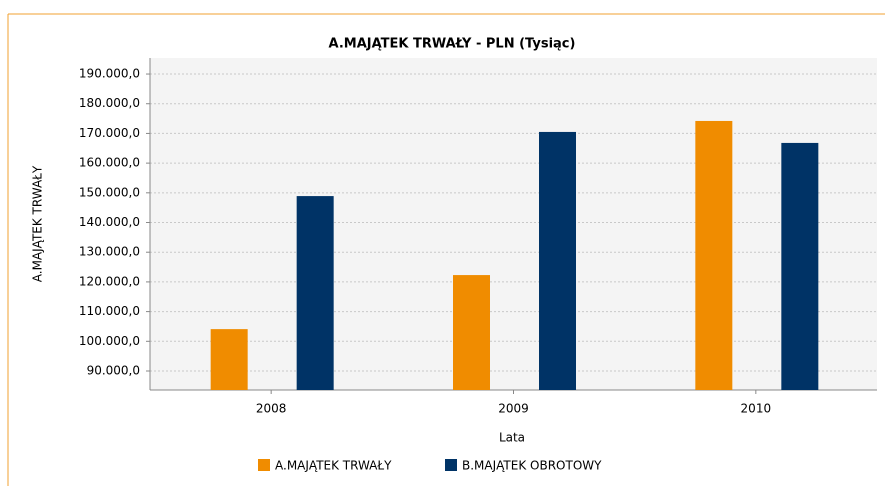 This screenshot has width=885, height=486. I want to click on y-tick-label: 190.000,0, so click(109, 74).